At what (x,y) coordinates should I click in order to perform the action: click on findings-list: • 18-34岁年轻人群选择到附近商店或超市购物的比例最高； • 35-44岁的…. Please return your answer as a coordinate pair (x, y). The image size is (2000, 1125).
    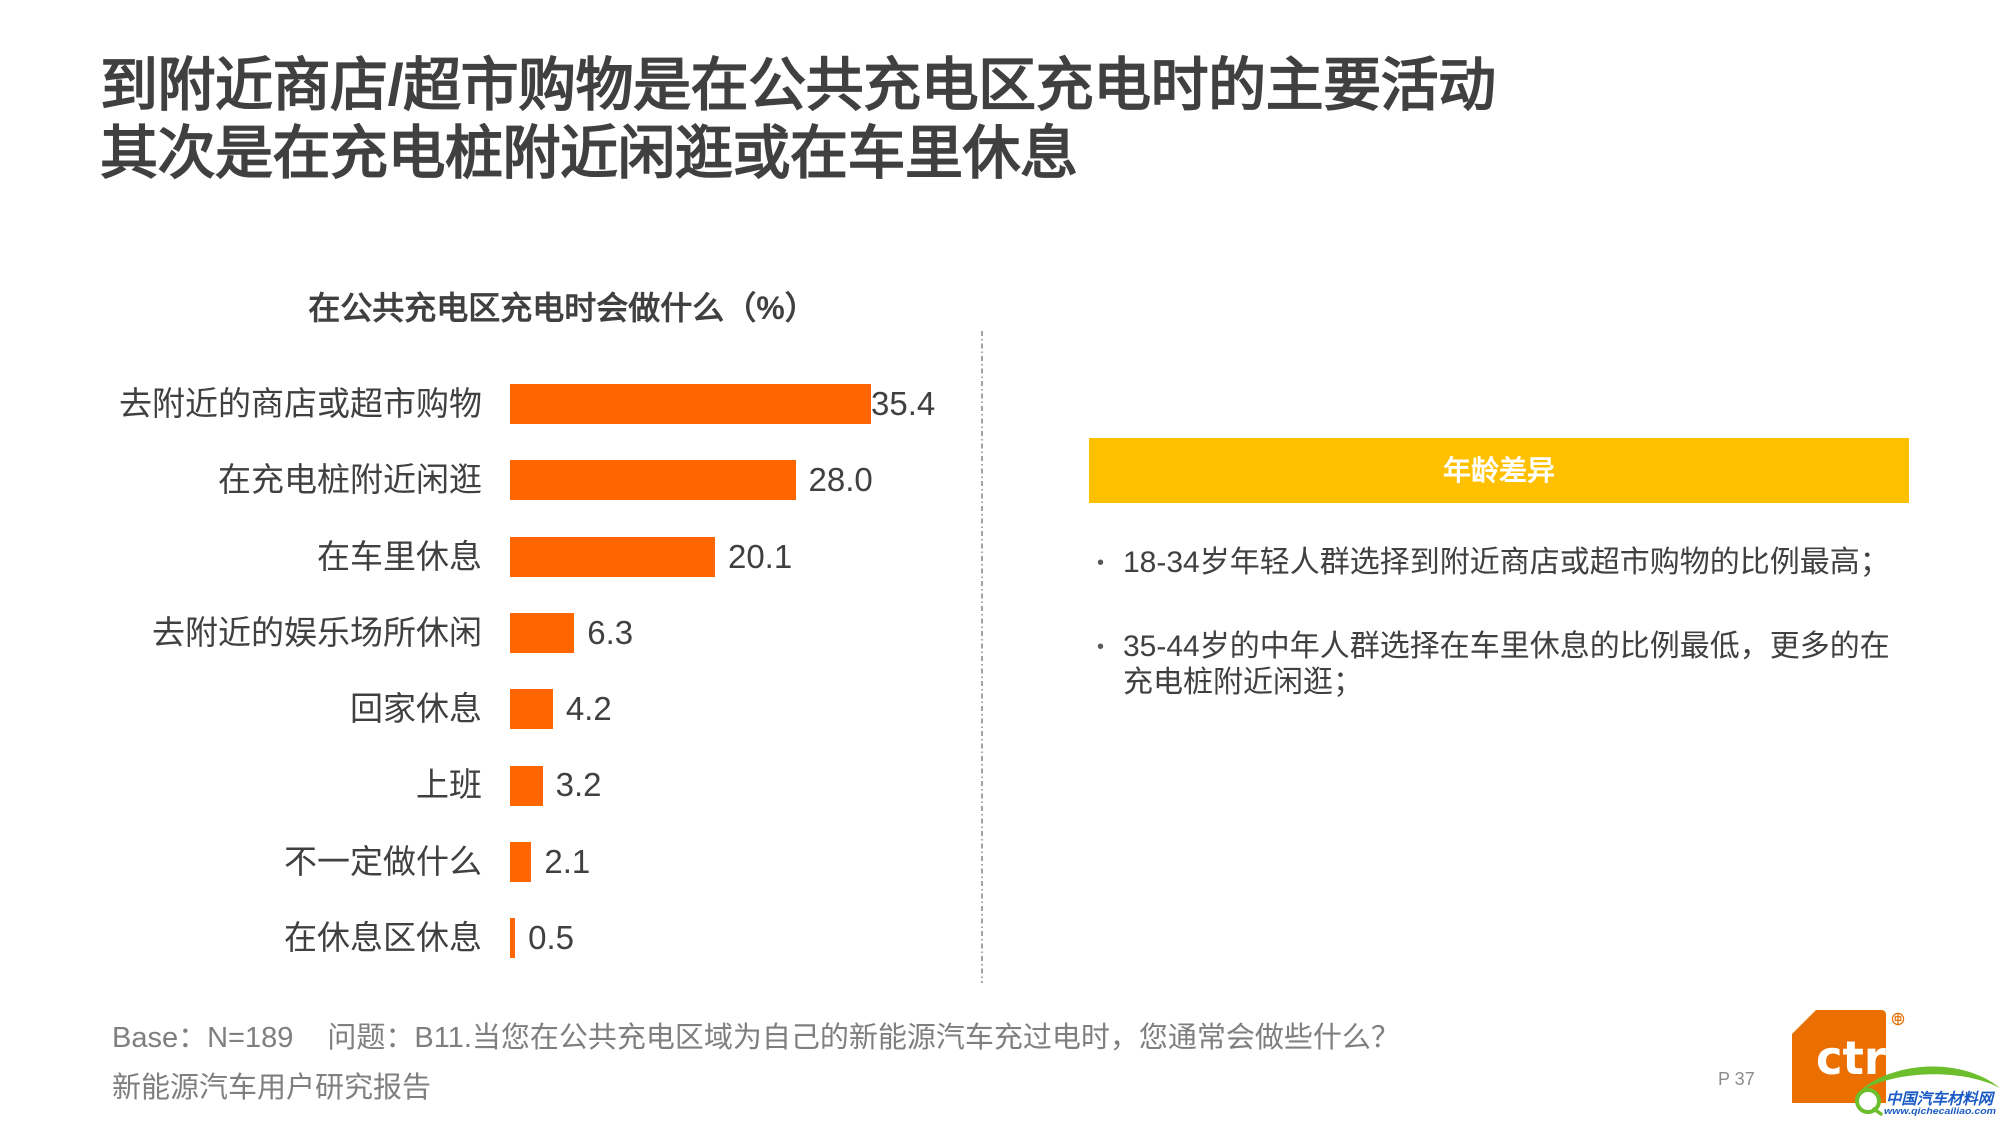
    Looking at the image, I should click on (1499, 647).